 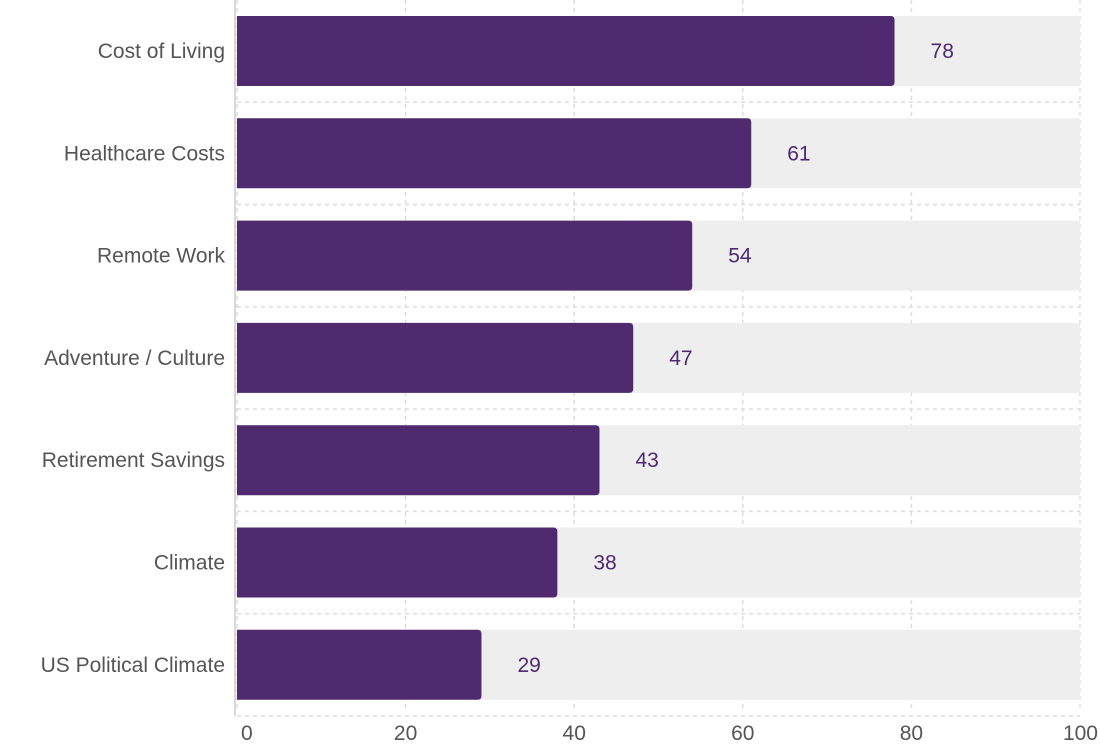 What do you see at coordinates (742, 733) in the screenshot?
I see `x-tick-label: 60` at bounding box center [742, 733].